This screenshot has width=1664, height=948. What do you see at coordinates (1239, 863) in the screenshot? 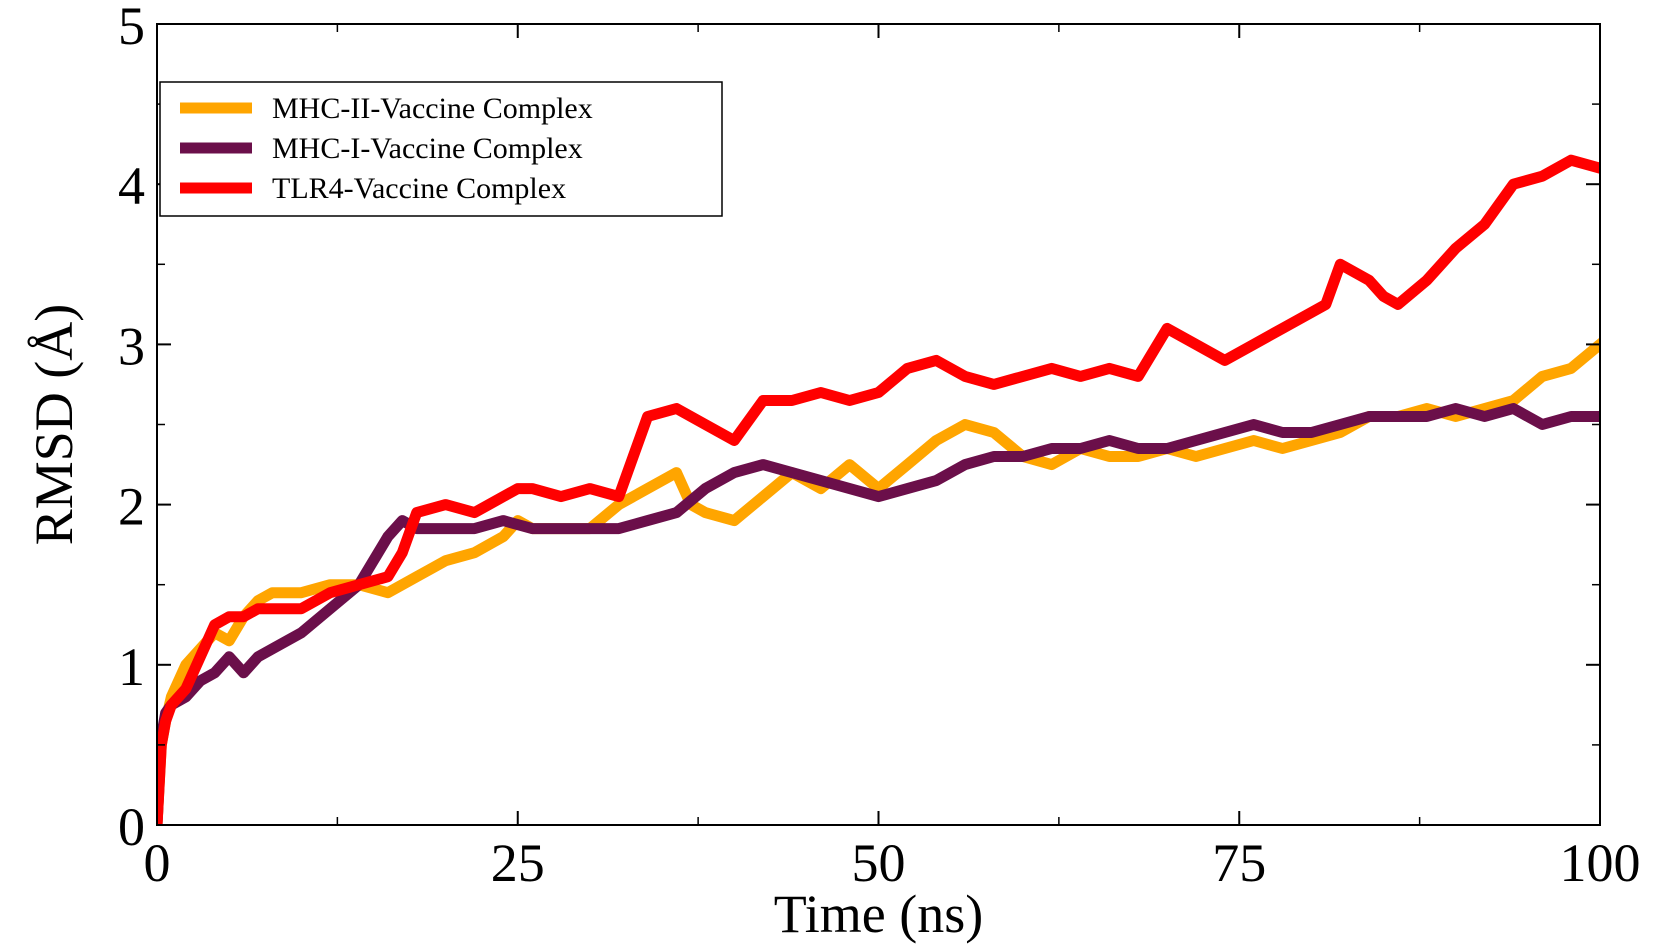
I see `x-tick-label: 75` at bounding box center [1239, 863].